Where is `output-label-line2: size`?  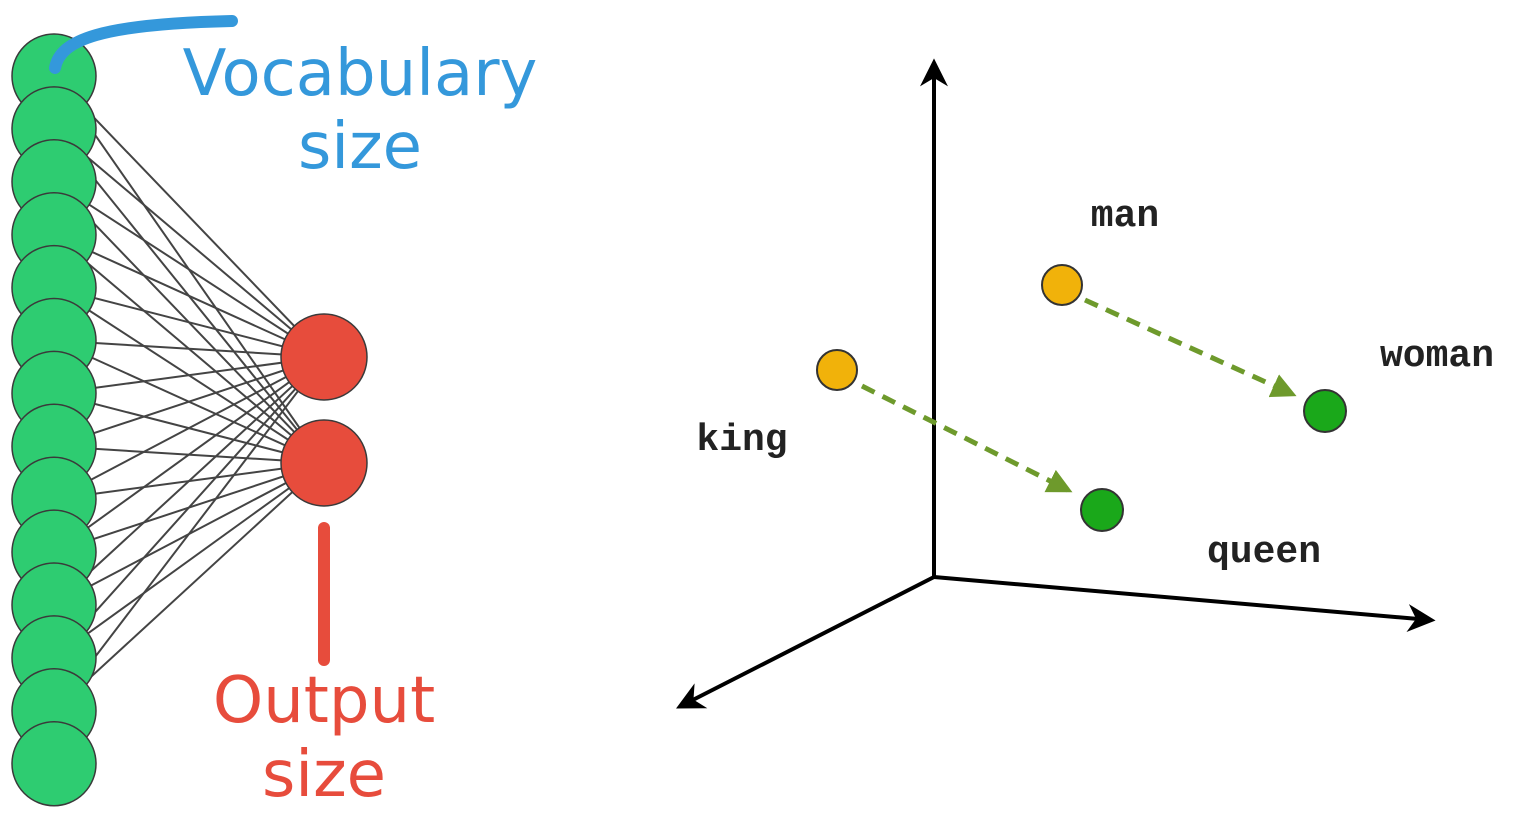 output-label-line2: size is located at coordinates (324, 775).